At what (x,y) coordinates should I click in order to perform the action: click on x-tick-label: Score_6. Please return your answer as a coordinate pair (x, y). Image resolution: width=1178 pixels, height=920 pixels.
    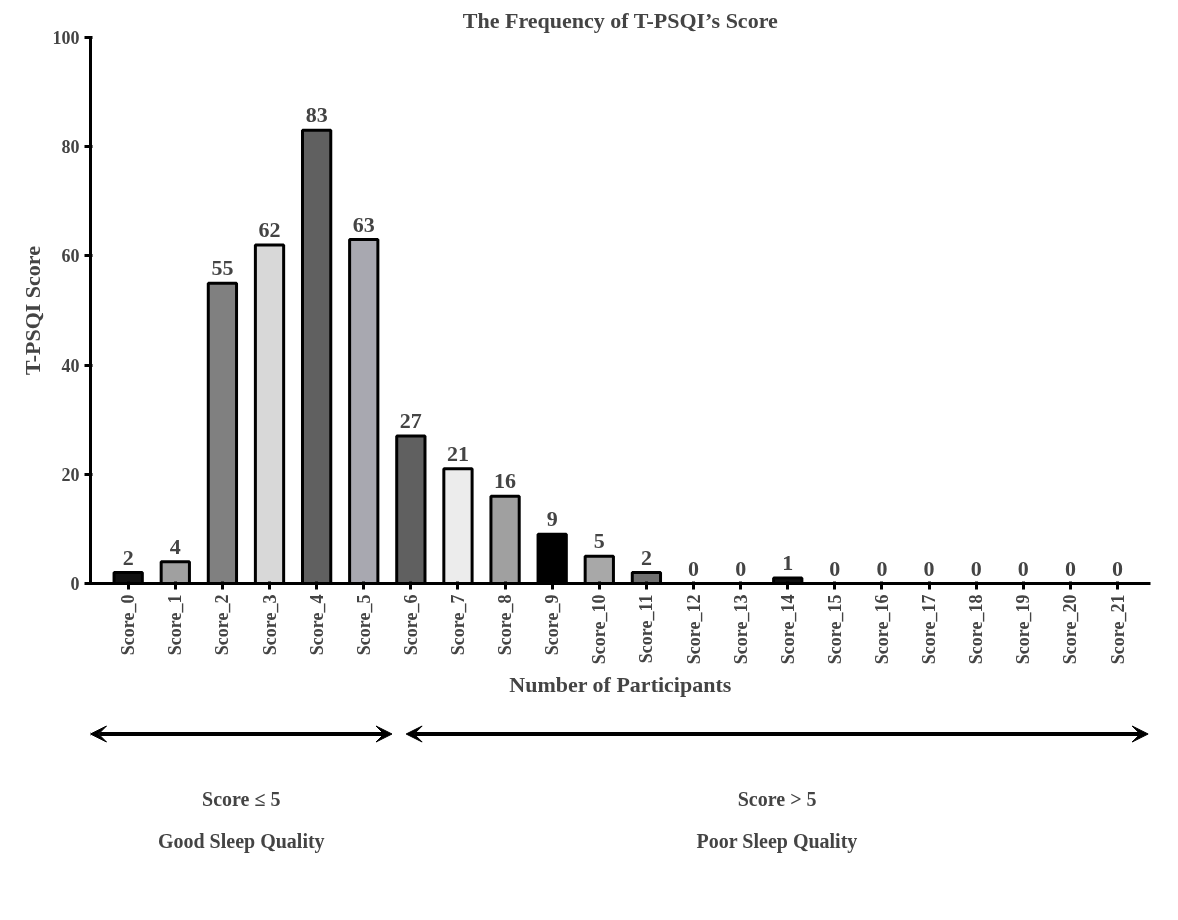
    Looking at the image, I should click on (410, 625).